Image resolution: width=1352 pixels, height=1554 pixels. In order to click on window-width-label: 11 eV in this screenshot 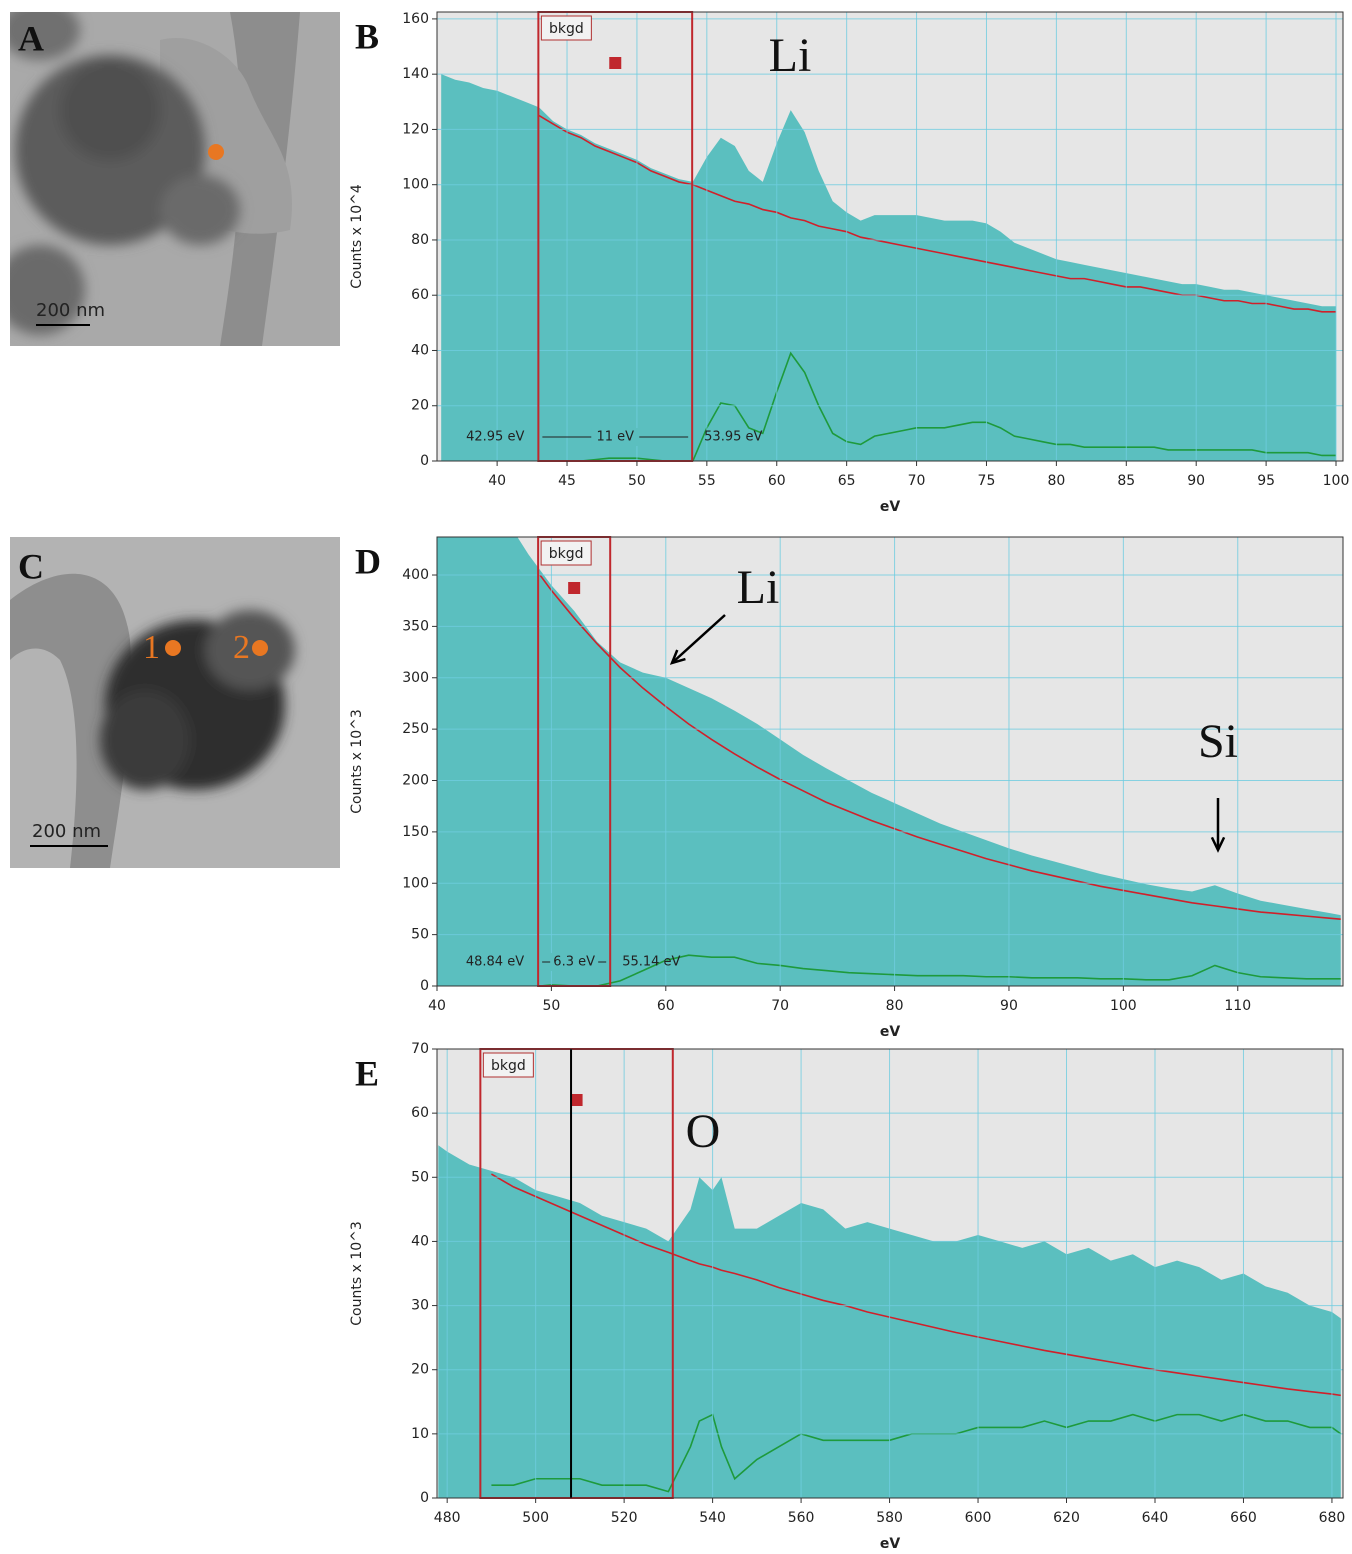, I will do `click(615, 437)`.